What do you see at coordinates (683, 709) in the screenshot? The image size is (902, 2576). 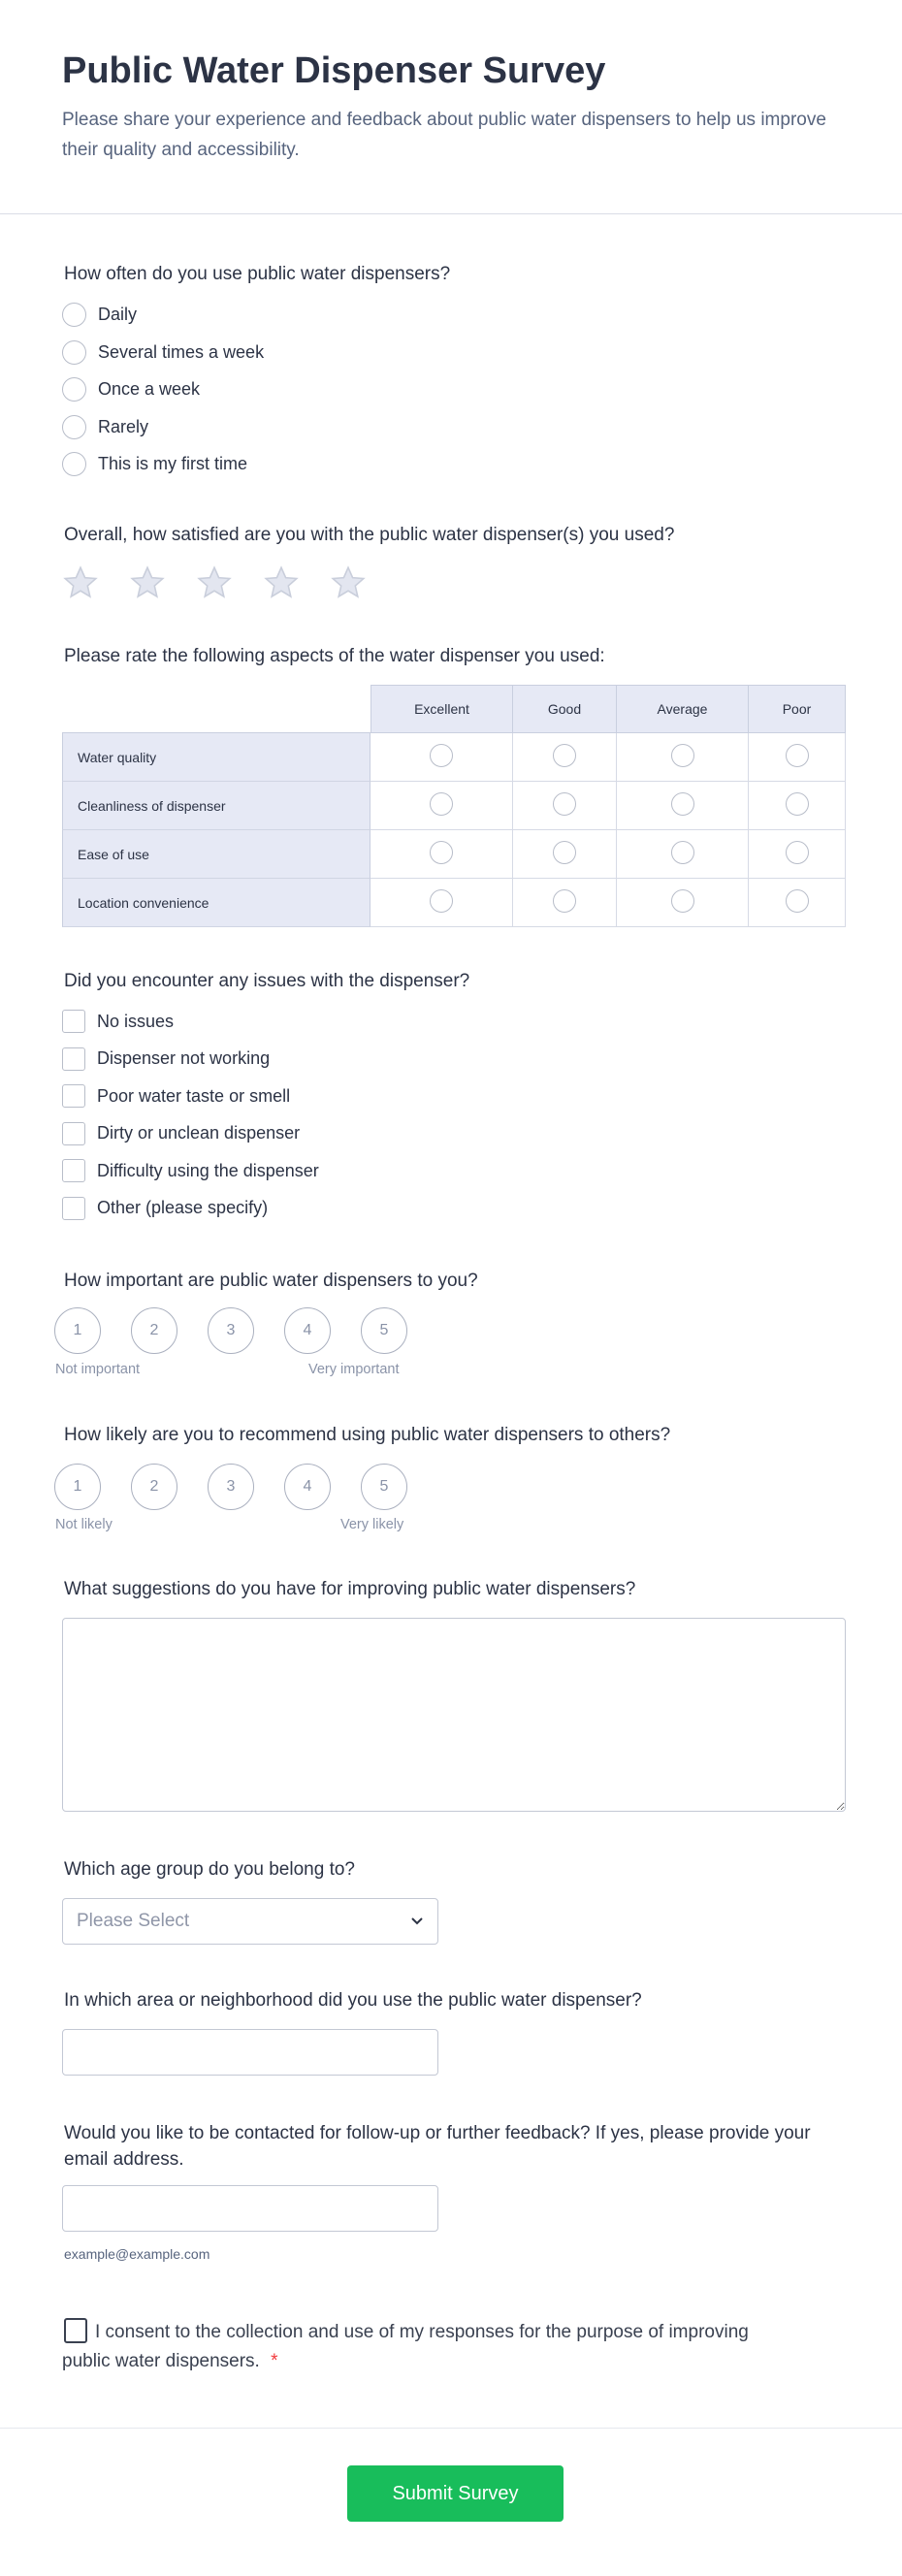 I see `column-header: Average` at bounding box center [683, 709].